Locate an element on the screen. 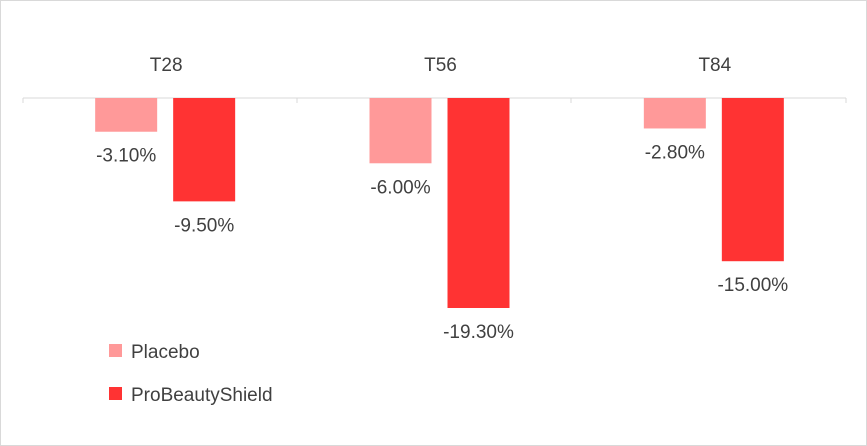 The height and width of the screenshot is (446, 867). legend-swatch-placebo is located at coordinates (115, 350).